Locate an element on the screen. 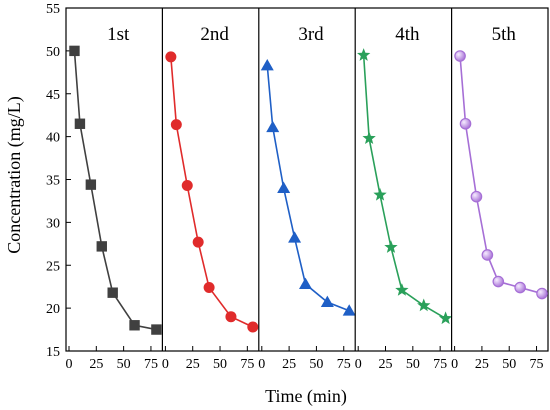 Image resolution: width=550 pixels, height=410 pixels. panel-label: 2nd is located at coordinates (214, 34).